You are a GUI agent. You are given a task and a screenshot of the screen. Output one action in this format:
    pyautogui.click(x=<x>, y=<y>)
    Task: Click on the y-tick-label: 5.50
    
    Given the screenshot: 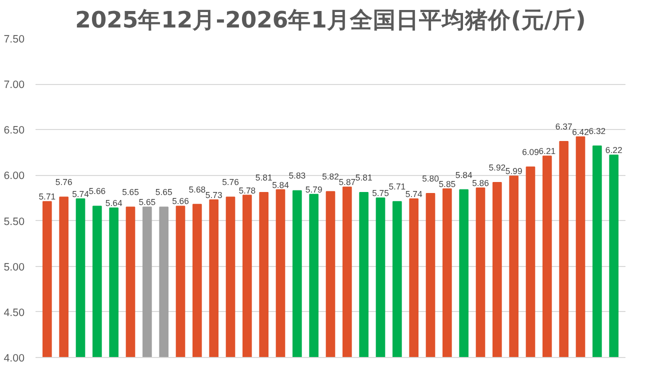 What is the action you would take?
    pyautogui.click(x=14, y=222)
    